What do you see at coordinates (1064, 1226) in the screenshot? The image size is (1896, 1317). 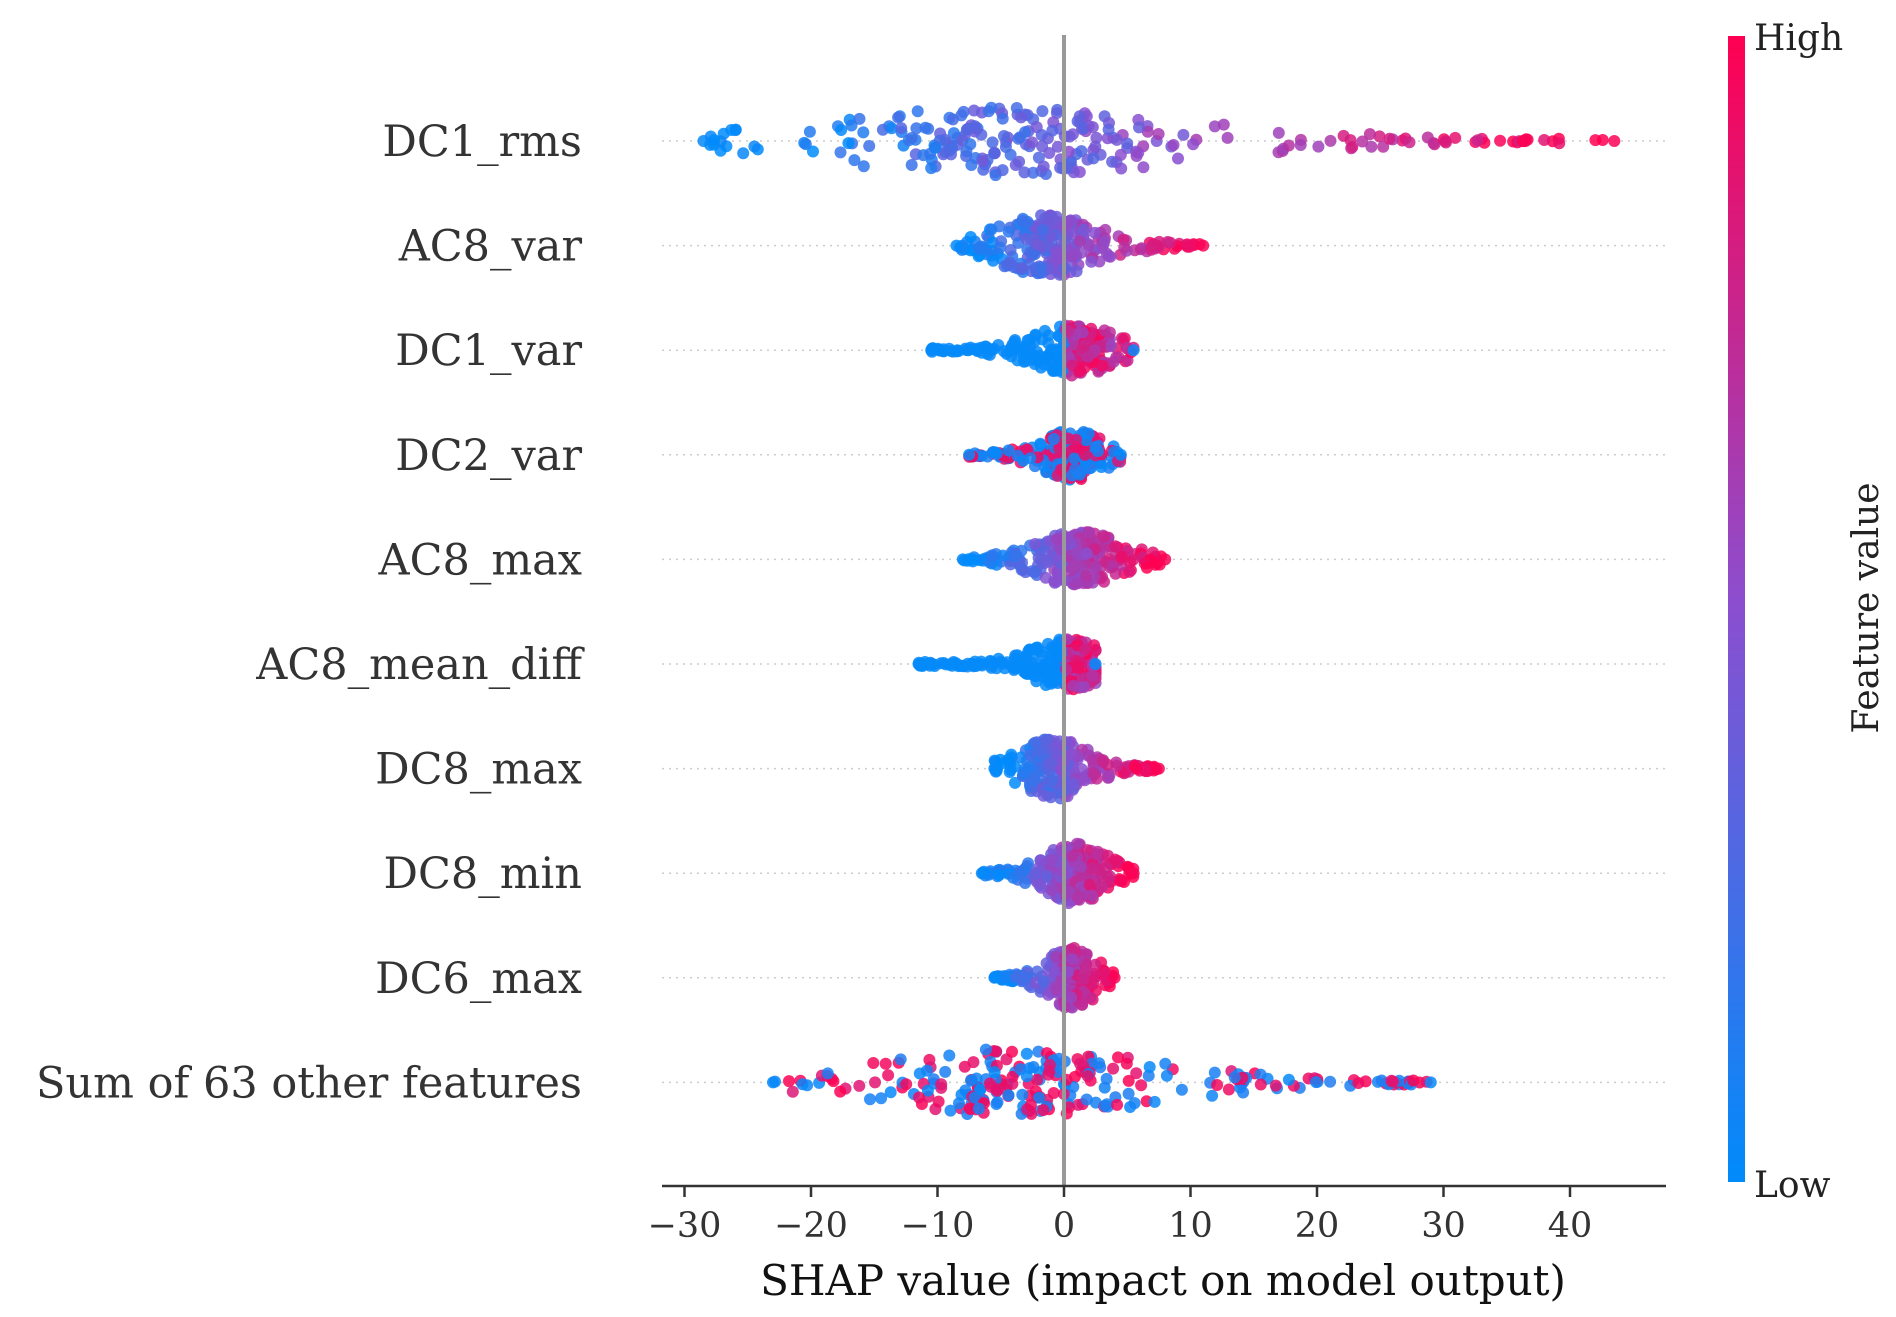 I see `x-tick-label: 0` at bounding box center [1064, 1226].